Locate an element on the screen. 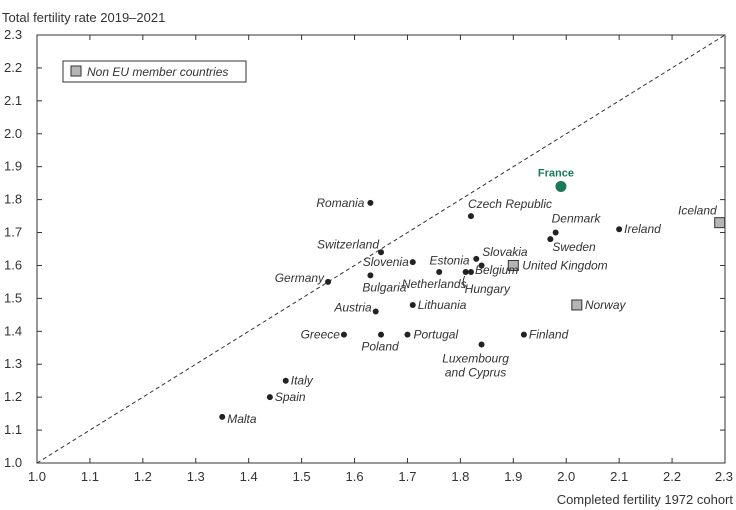 This screenshot has width=736, height=510. point-estonia is located at coordinates (481, 265).